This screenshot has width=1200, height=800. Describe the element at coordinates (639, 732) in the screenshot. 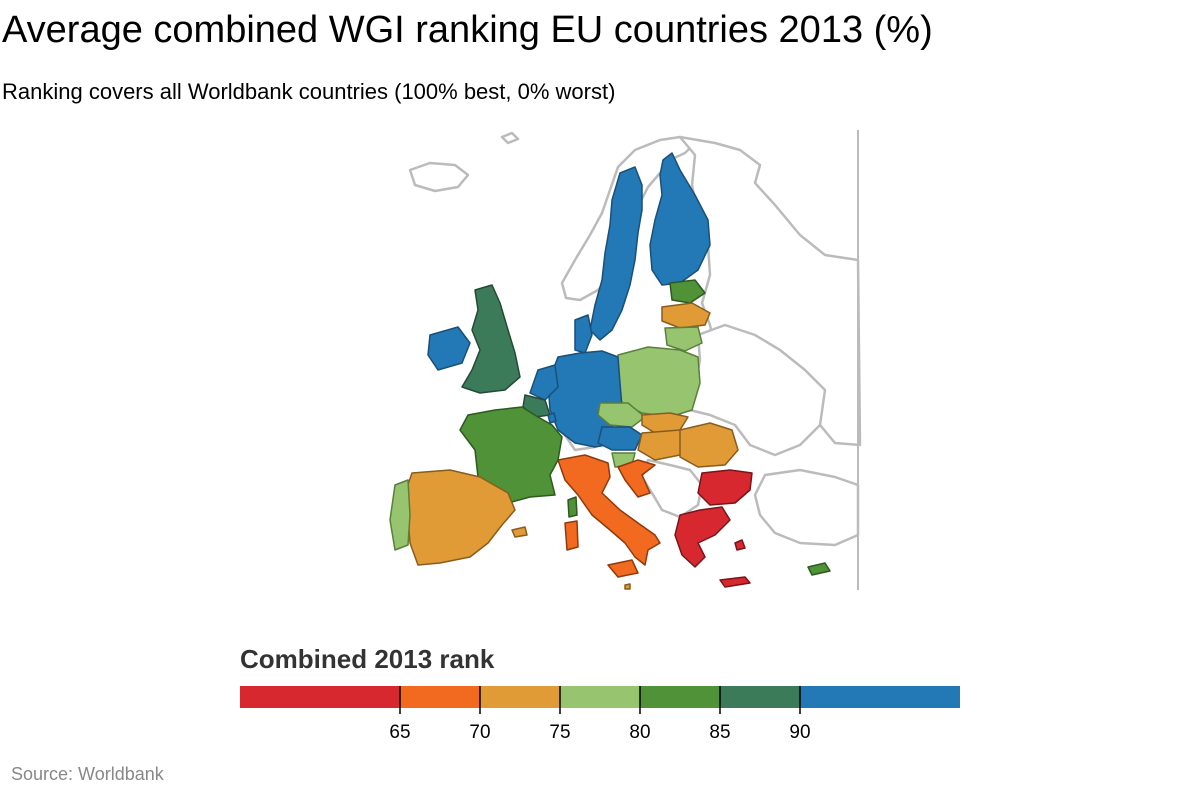

I see `legend-tick-label: 80` at that location.